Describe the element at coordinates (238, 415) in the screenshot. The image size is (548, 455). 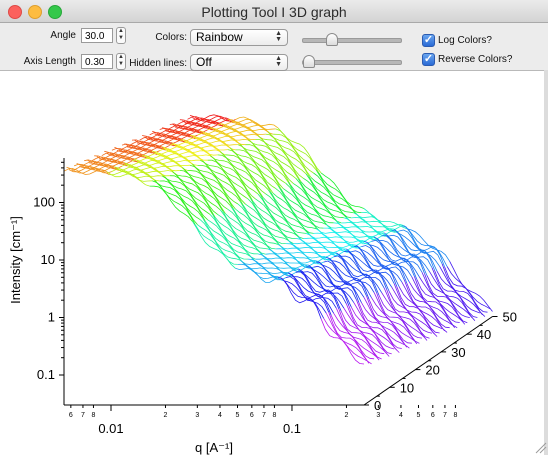
I see `x-minor-label: 5` at that location.